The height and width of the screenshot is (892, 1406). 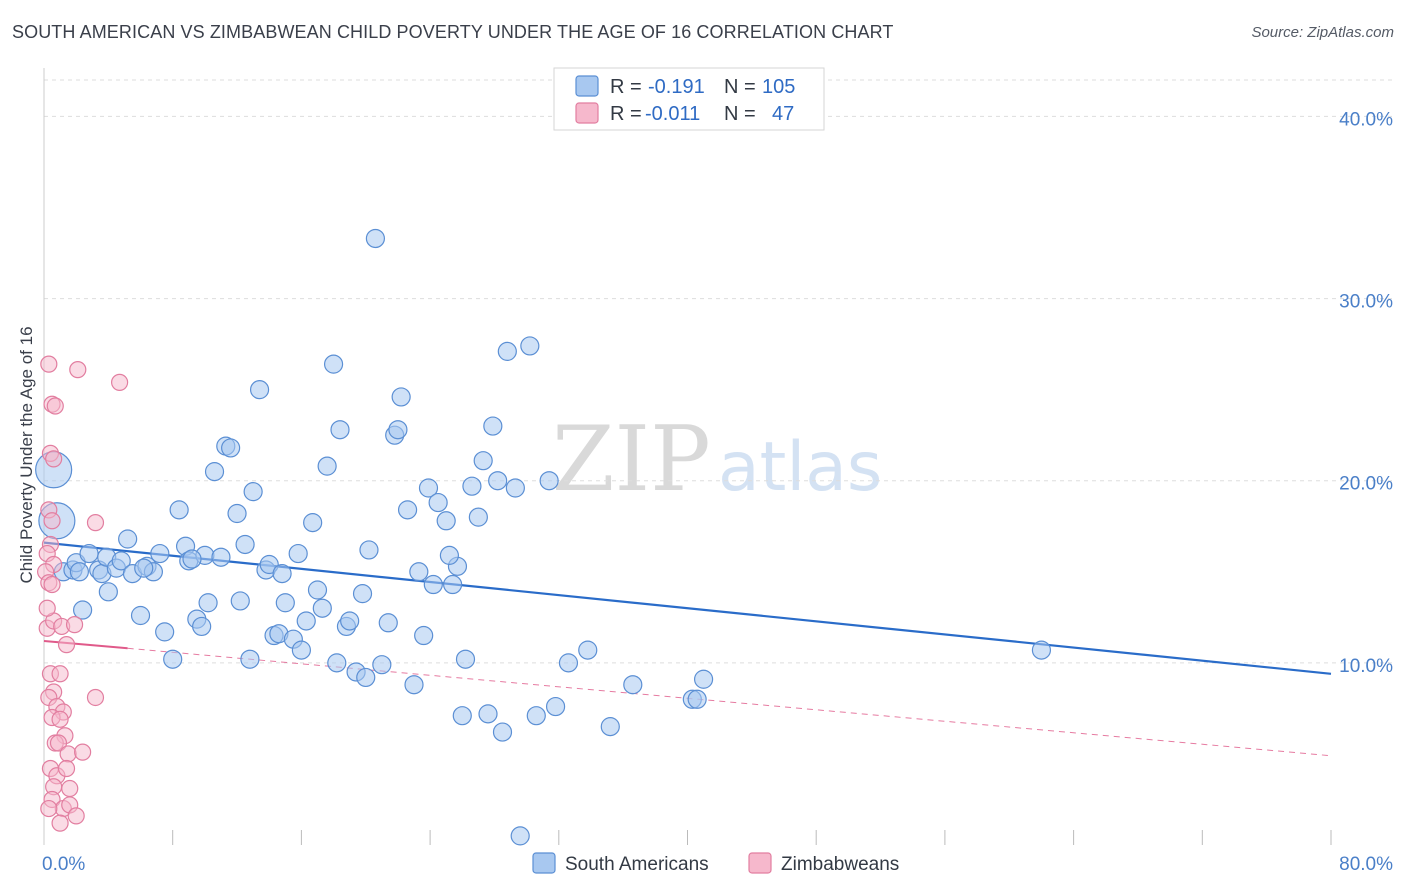 I want to click on x-tick-label-min: 0.0%, so click(x=63, y=864).